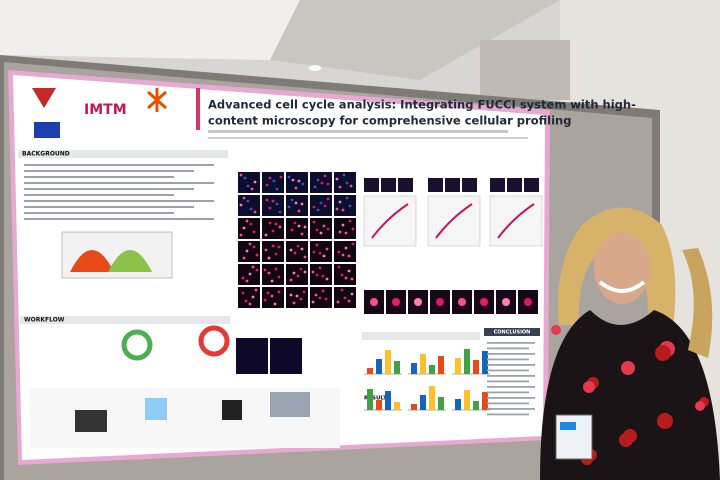 This screenshot has height=480, width=720. I want to click on eu-flag, so click(47, 130).